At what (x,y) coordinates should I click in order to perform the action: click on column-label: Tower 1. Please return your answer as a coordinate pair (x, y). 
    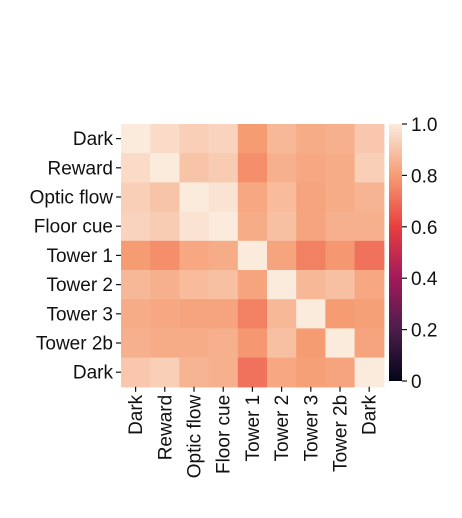
    Looking at the image, I should click on (253, 428).